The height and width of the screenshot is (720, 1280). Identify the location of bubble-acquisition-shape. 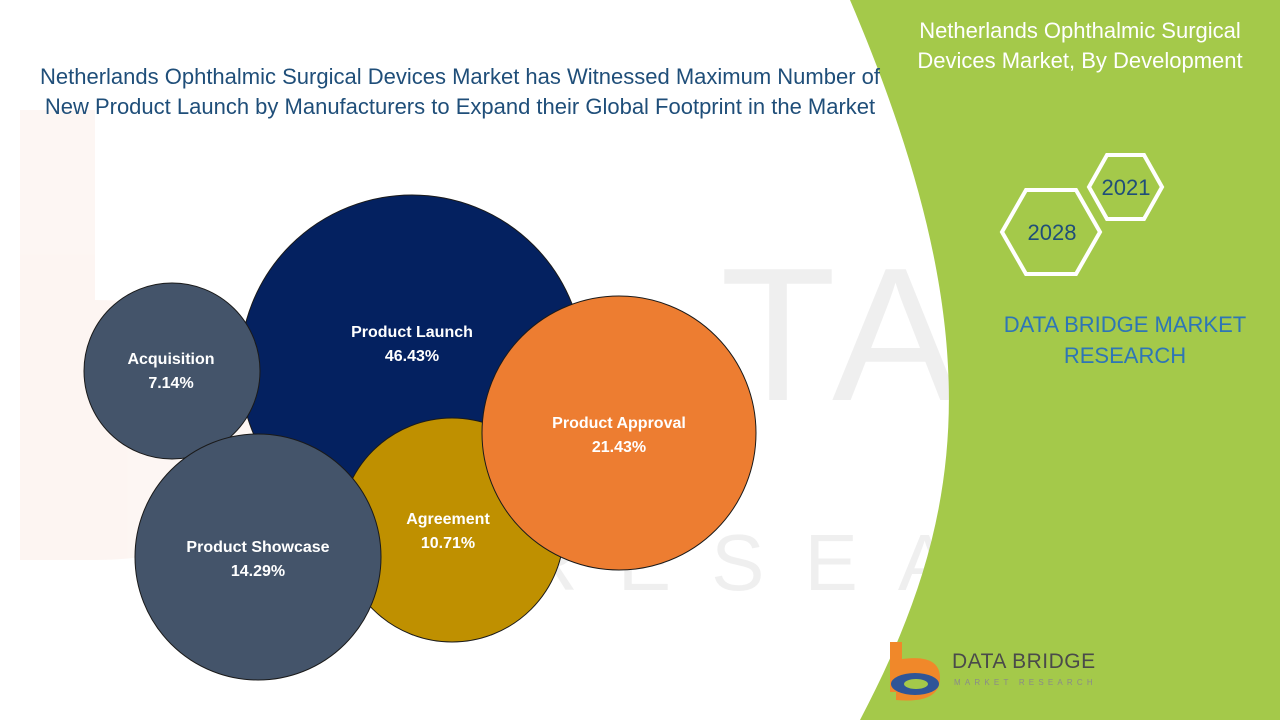
(172, 371).